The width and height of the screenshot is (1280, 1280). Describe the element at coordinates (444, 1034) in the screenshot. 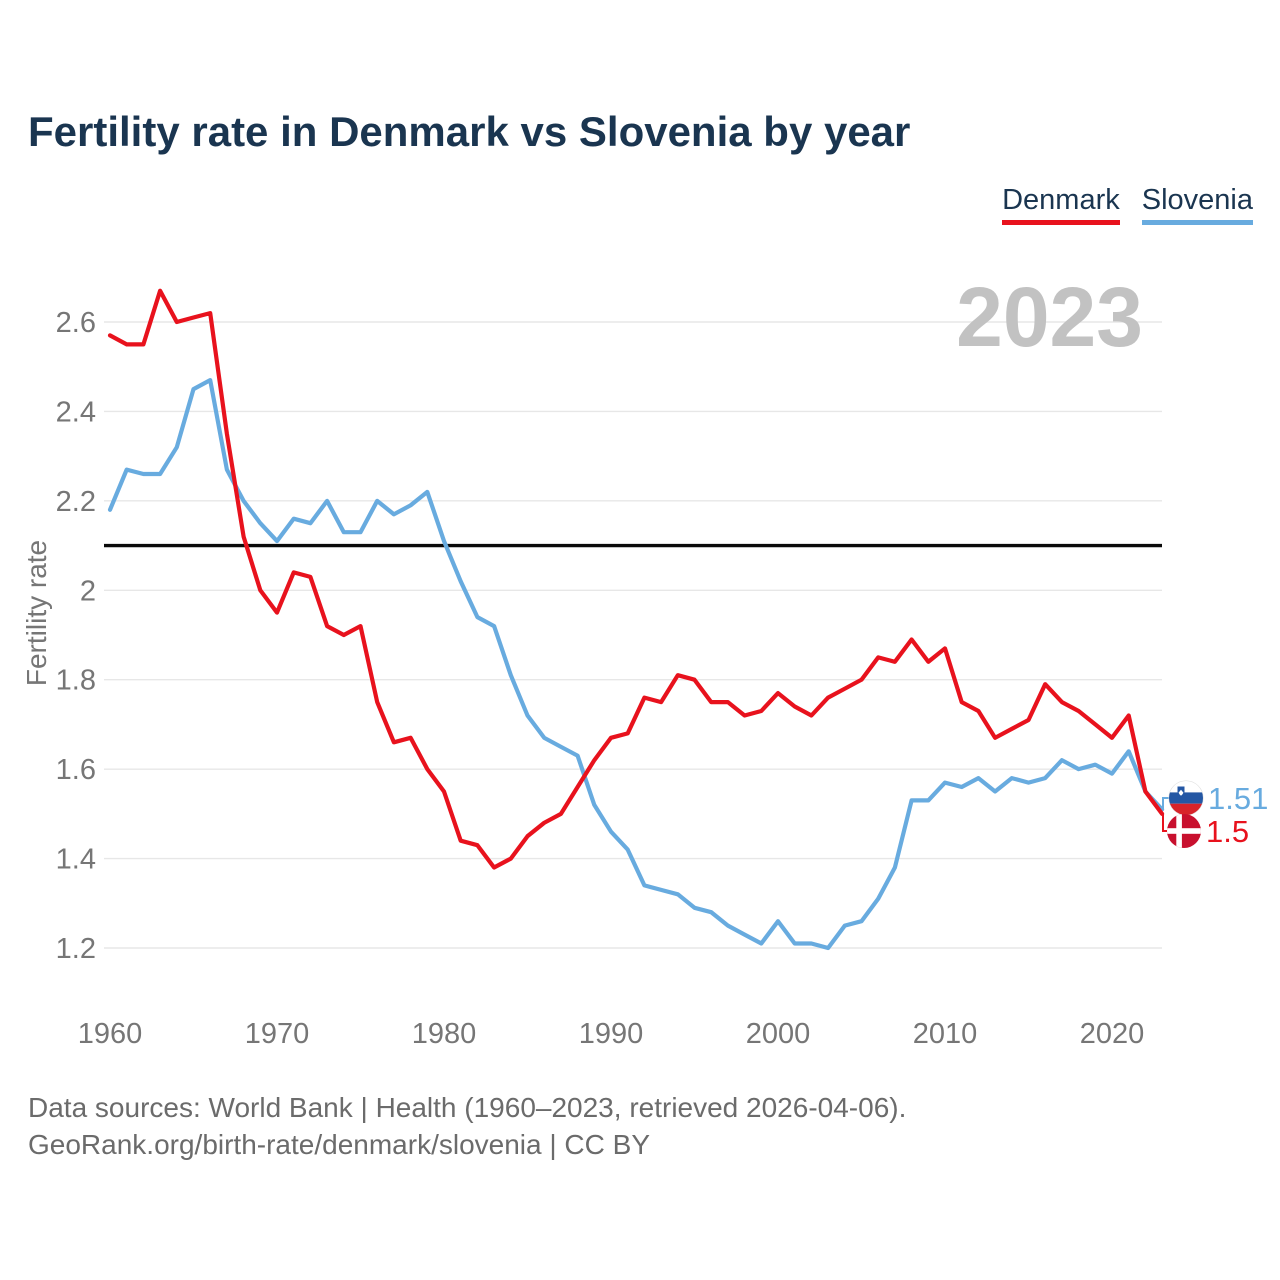

I see `x-tick-label: 1980` at that location.